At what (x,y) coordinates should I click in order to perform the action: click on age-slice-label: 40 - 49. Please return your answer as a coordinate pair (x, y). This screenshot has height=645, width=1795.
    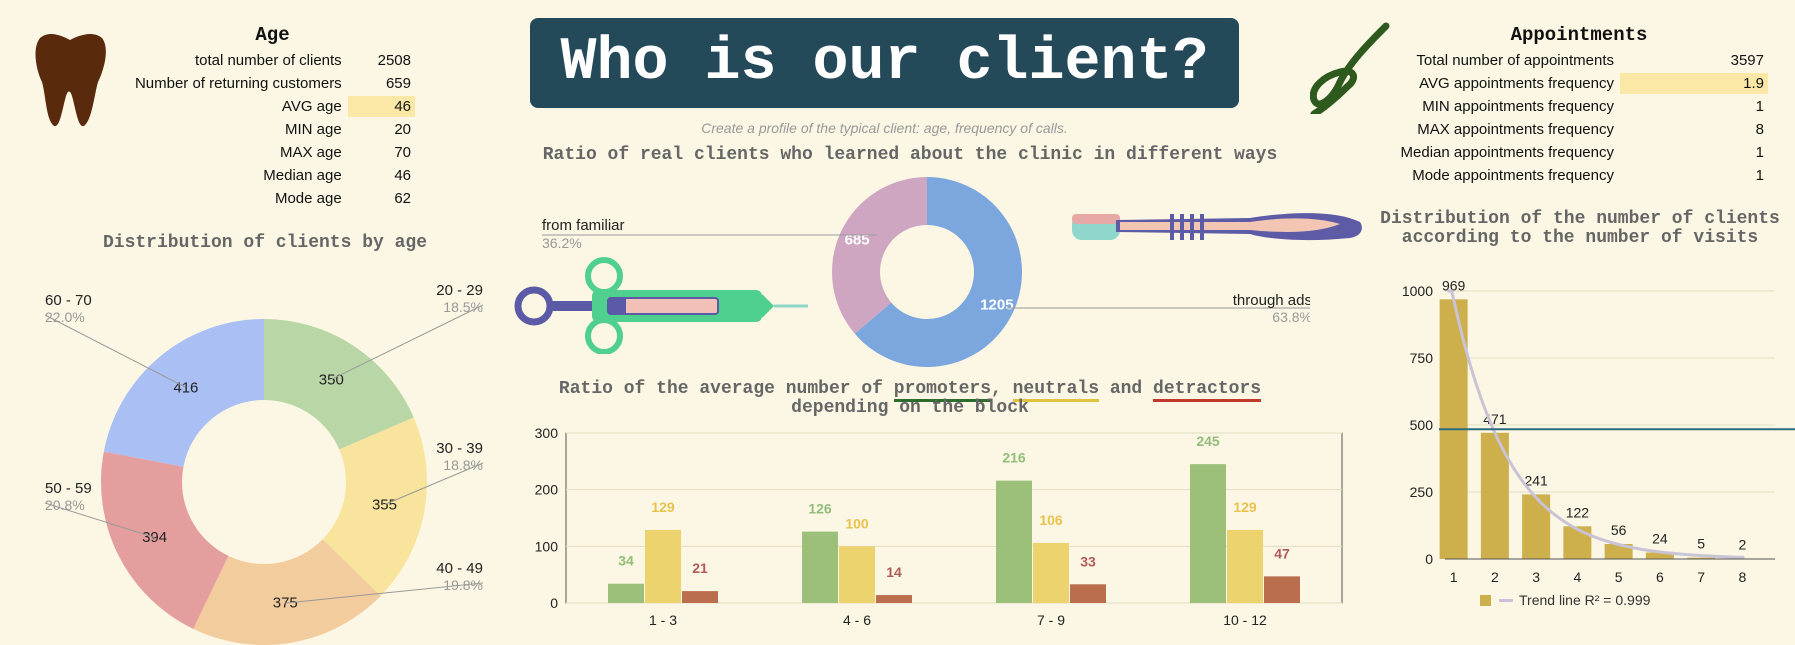
    Looking at the image, I should click on (459, 568).